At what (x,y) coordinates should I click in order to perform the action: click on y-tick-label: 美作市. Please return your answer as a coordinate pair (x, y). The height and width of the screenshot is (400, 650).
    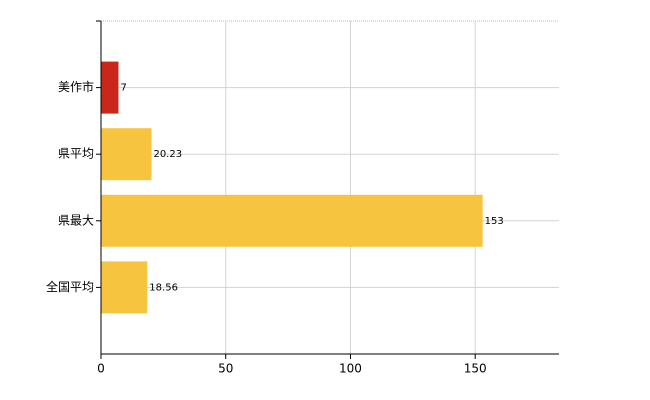
    Looking at the image, I should click on (76, 86).